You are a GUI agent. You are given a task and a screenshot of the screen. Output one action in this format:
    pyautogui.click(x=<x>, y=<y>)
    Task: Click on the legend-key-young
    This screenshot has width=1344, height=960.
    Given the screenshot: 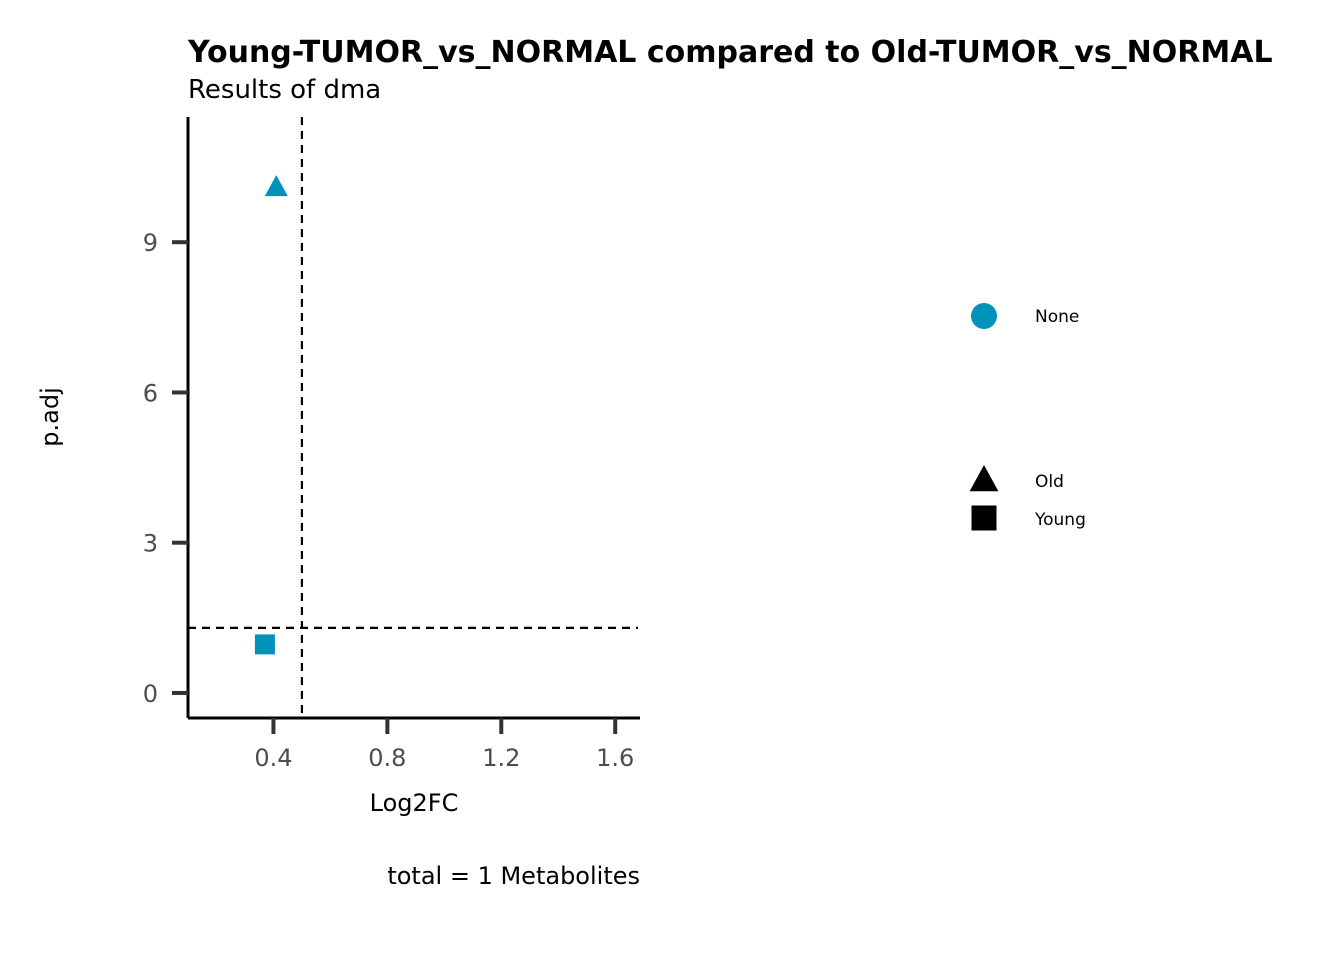 What is the action you would take?
    pyautogui.click(x=984, y=518)
    